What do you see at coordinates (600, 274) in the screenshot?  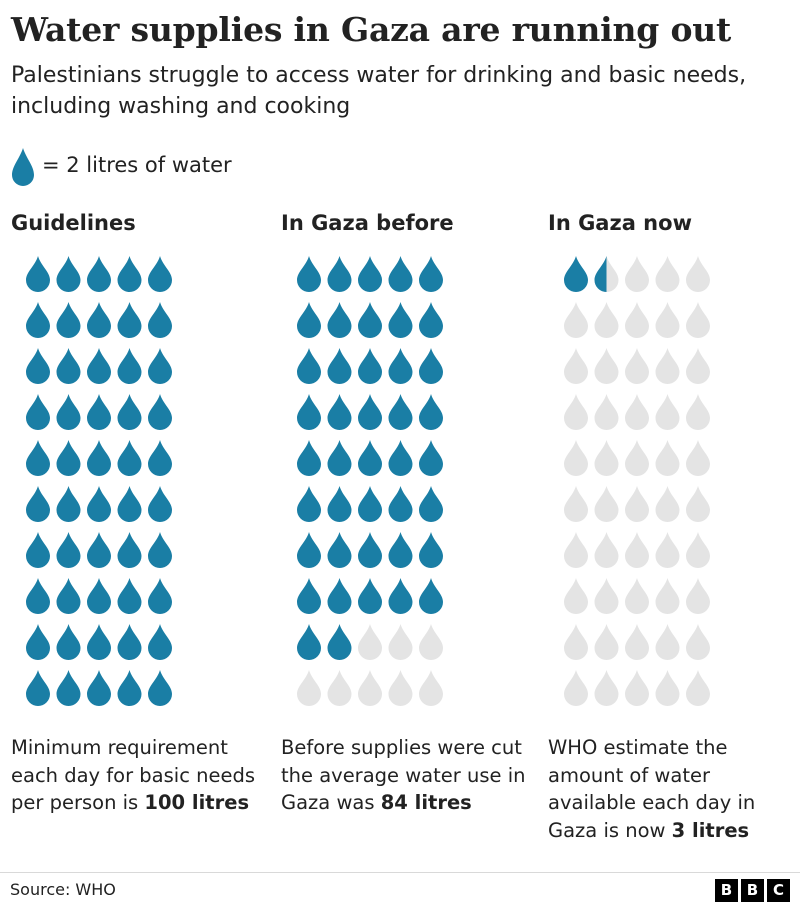 I see `water-drop-partial-icon` at bounding box center [600, 274].